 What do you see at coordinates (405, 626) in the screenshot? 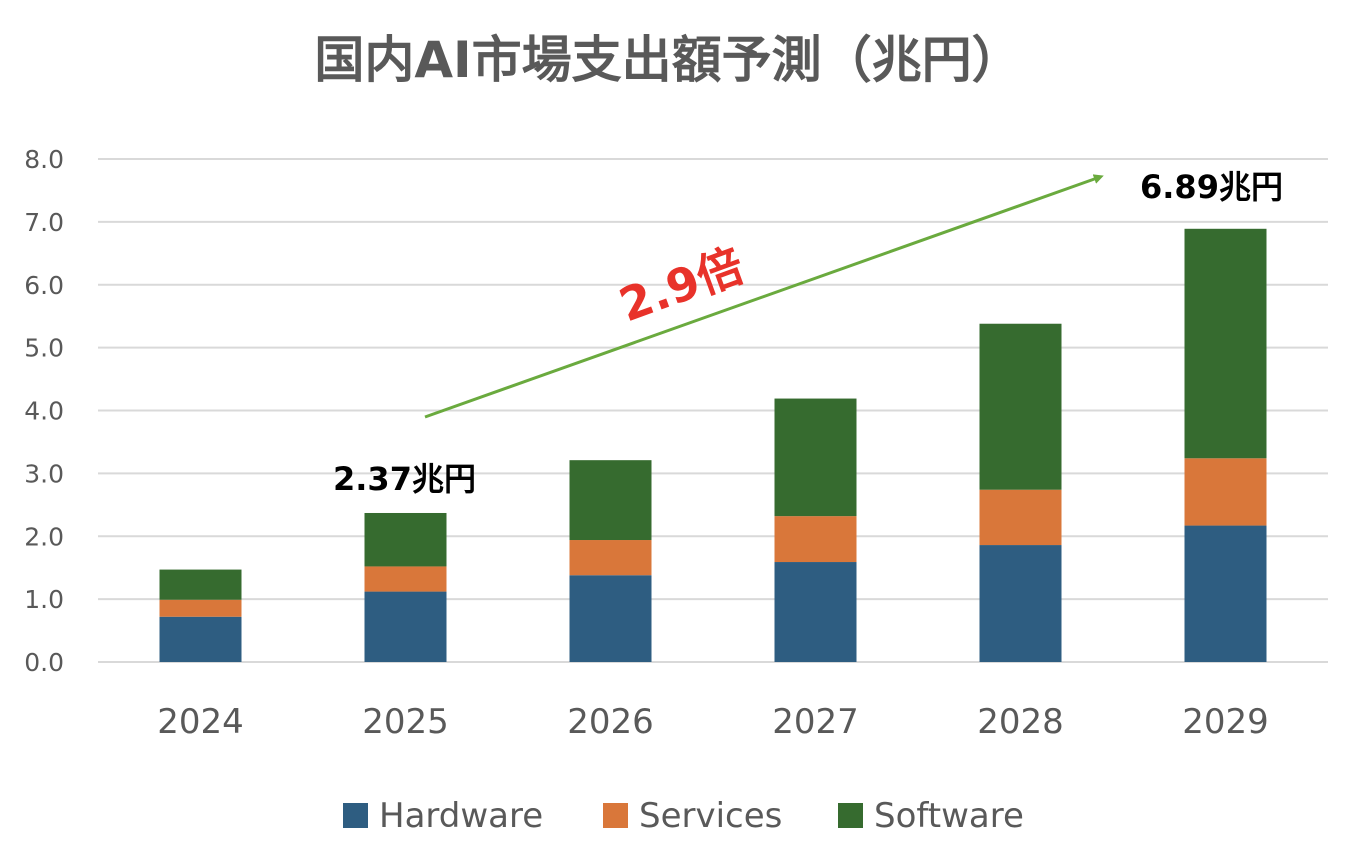
I see `bar-hardware-2025` at bounding box center [405, 626].